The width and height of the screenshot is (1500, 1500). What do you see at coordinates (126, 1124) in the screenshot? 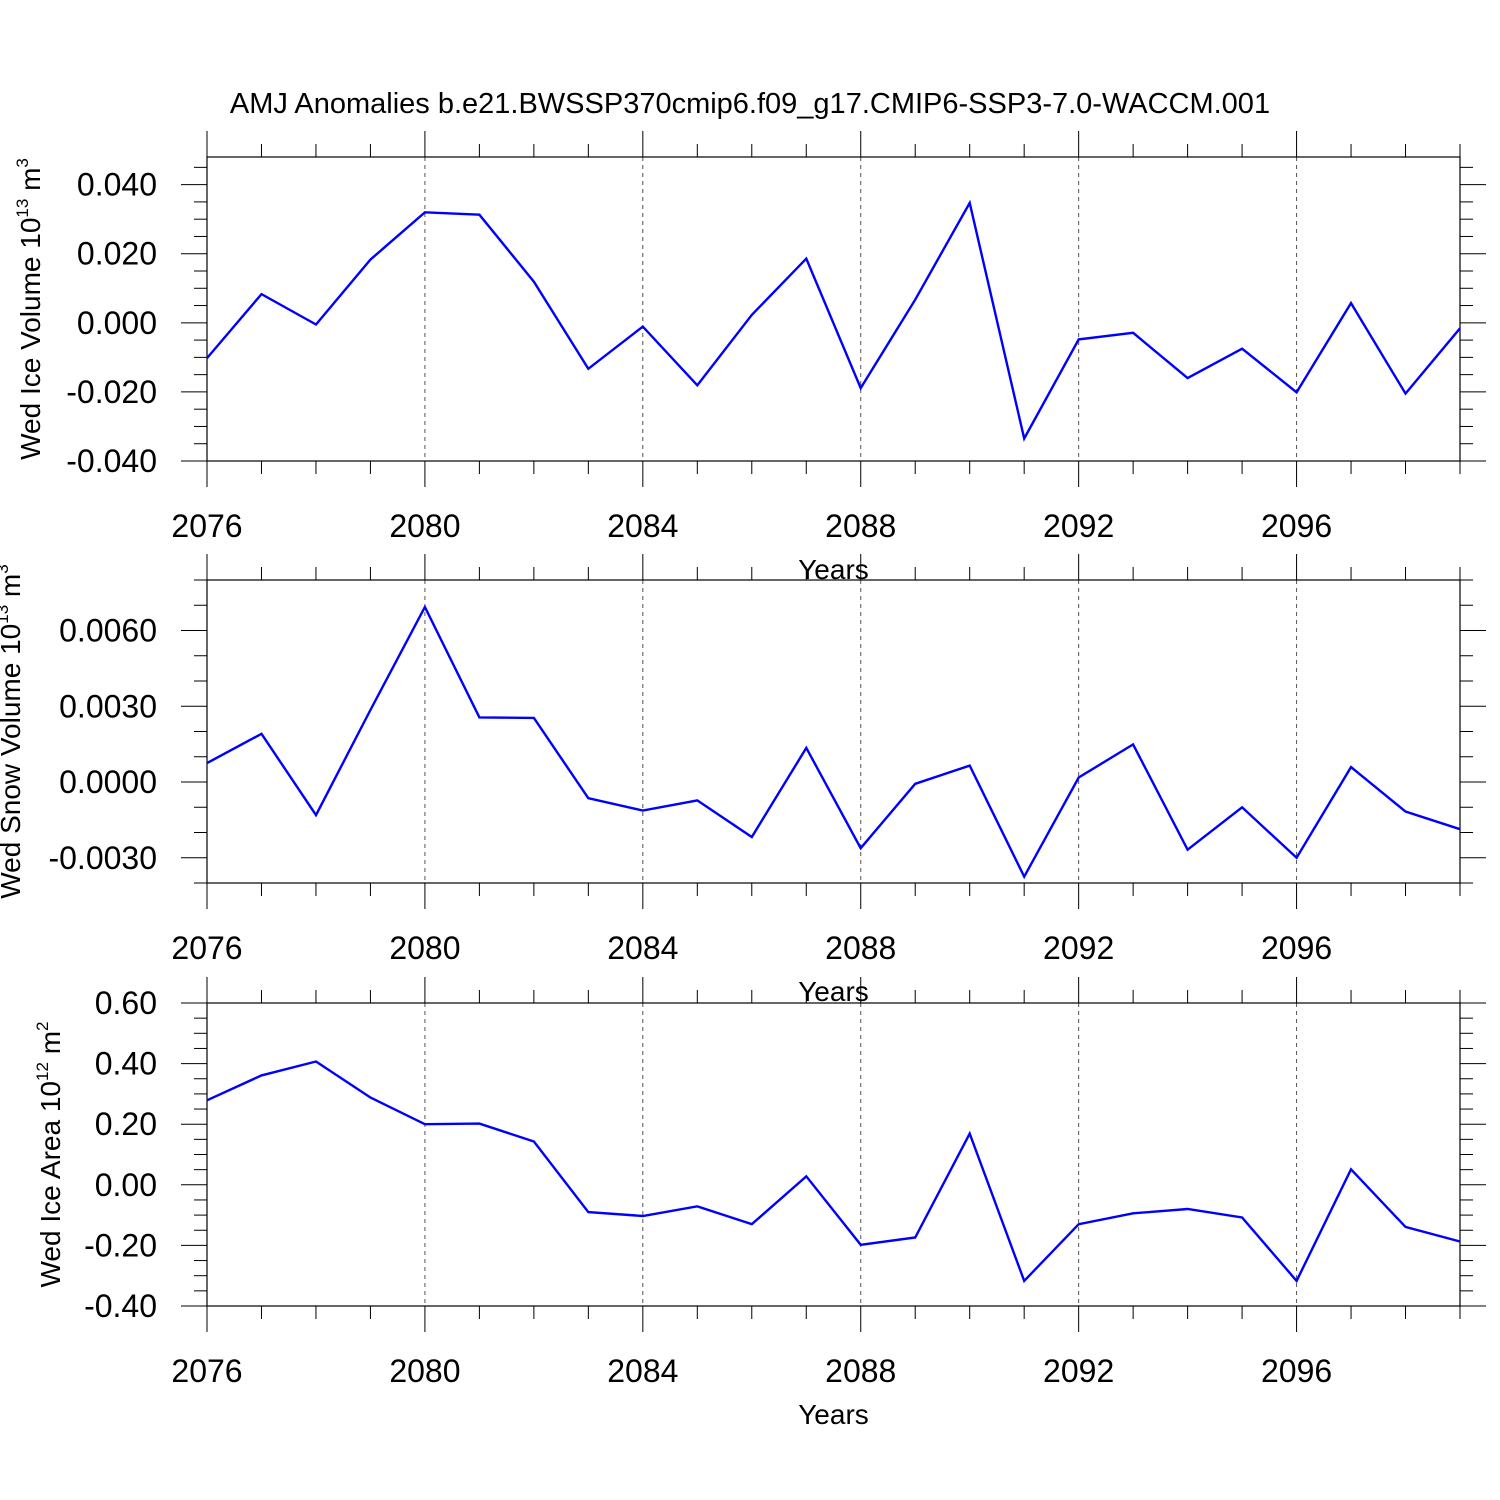
I see `y-tick-label: 0.20` at bounding box center [126, 1124].